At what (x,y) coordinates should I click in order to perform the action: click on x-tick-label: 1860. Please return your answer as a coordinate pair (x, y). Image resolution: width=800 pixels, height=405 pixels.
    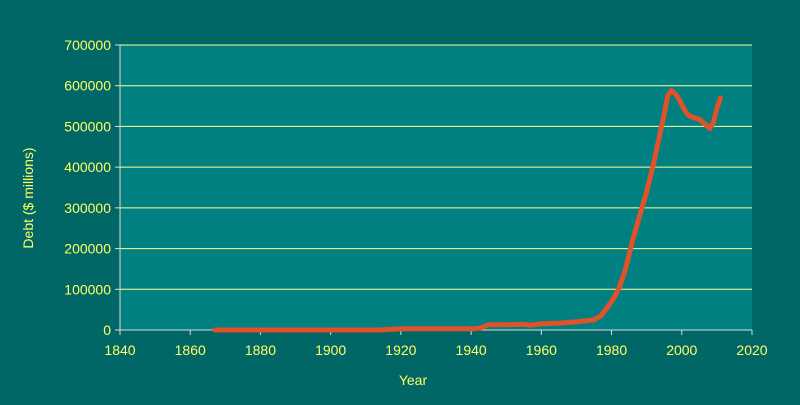
    Looking at the image, I should click on (190, 350).